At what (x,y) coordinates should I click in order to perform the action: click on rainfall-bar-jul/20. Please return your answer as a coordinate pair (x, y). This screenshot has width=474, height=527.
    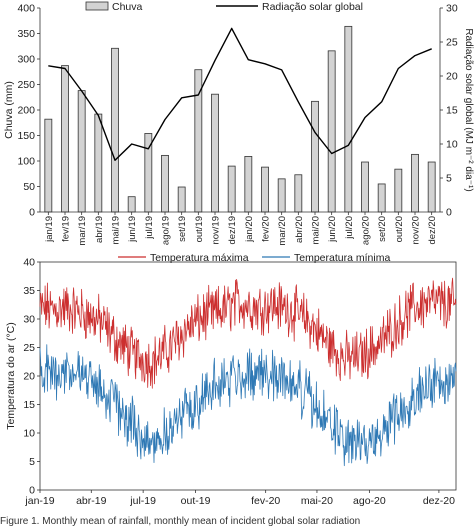
    Looking at the image, I should click on (348, 119).